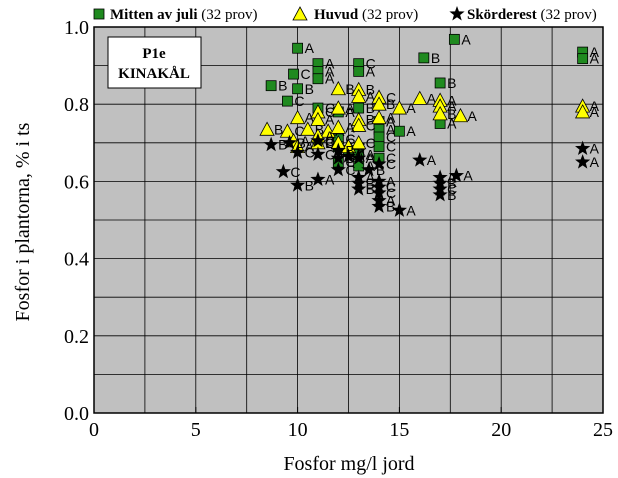  Describe the element at coordinates (76, 414) in the screenshot. I see `y-tick-label: 0.0` at that location.